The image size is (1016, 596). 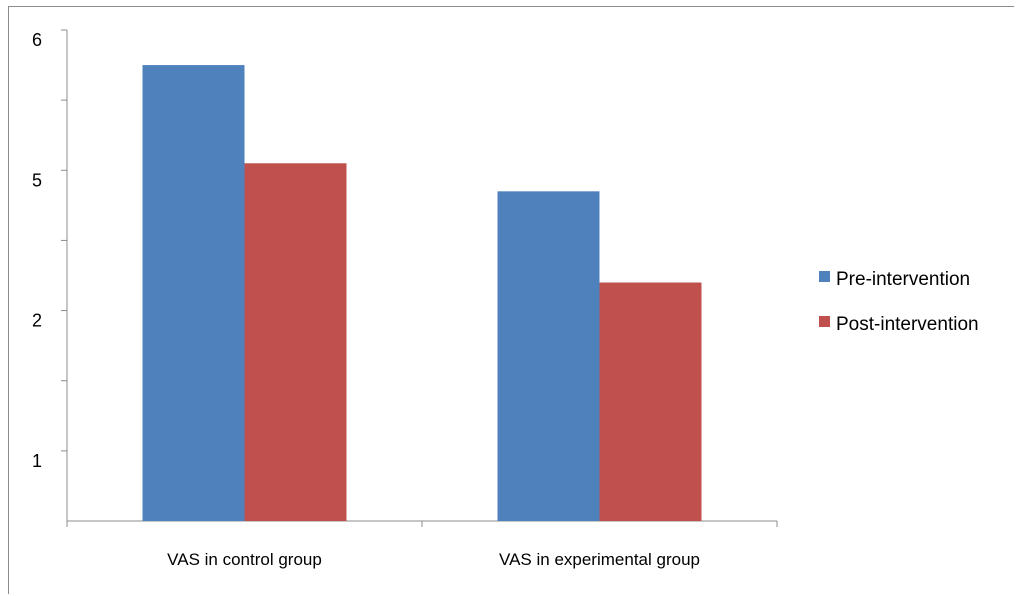 What do you see at coordinates (37, 321) in the screenshot?
I see `y-tick-label: 2` at bounding box center [37, 321].